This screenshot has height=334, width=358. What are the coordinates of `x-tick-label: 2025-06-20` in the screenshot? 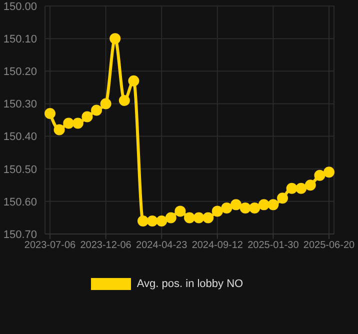 It's located at (329, 246).